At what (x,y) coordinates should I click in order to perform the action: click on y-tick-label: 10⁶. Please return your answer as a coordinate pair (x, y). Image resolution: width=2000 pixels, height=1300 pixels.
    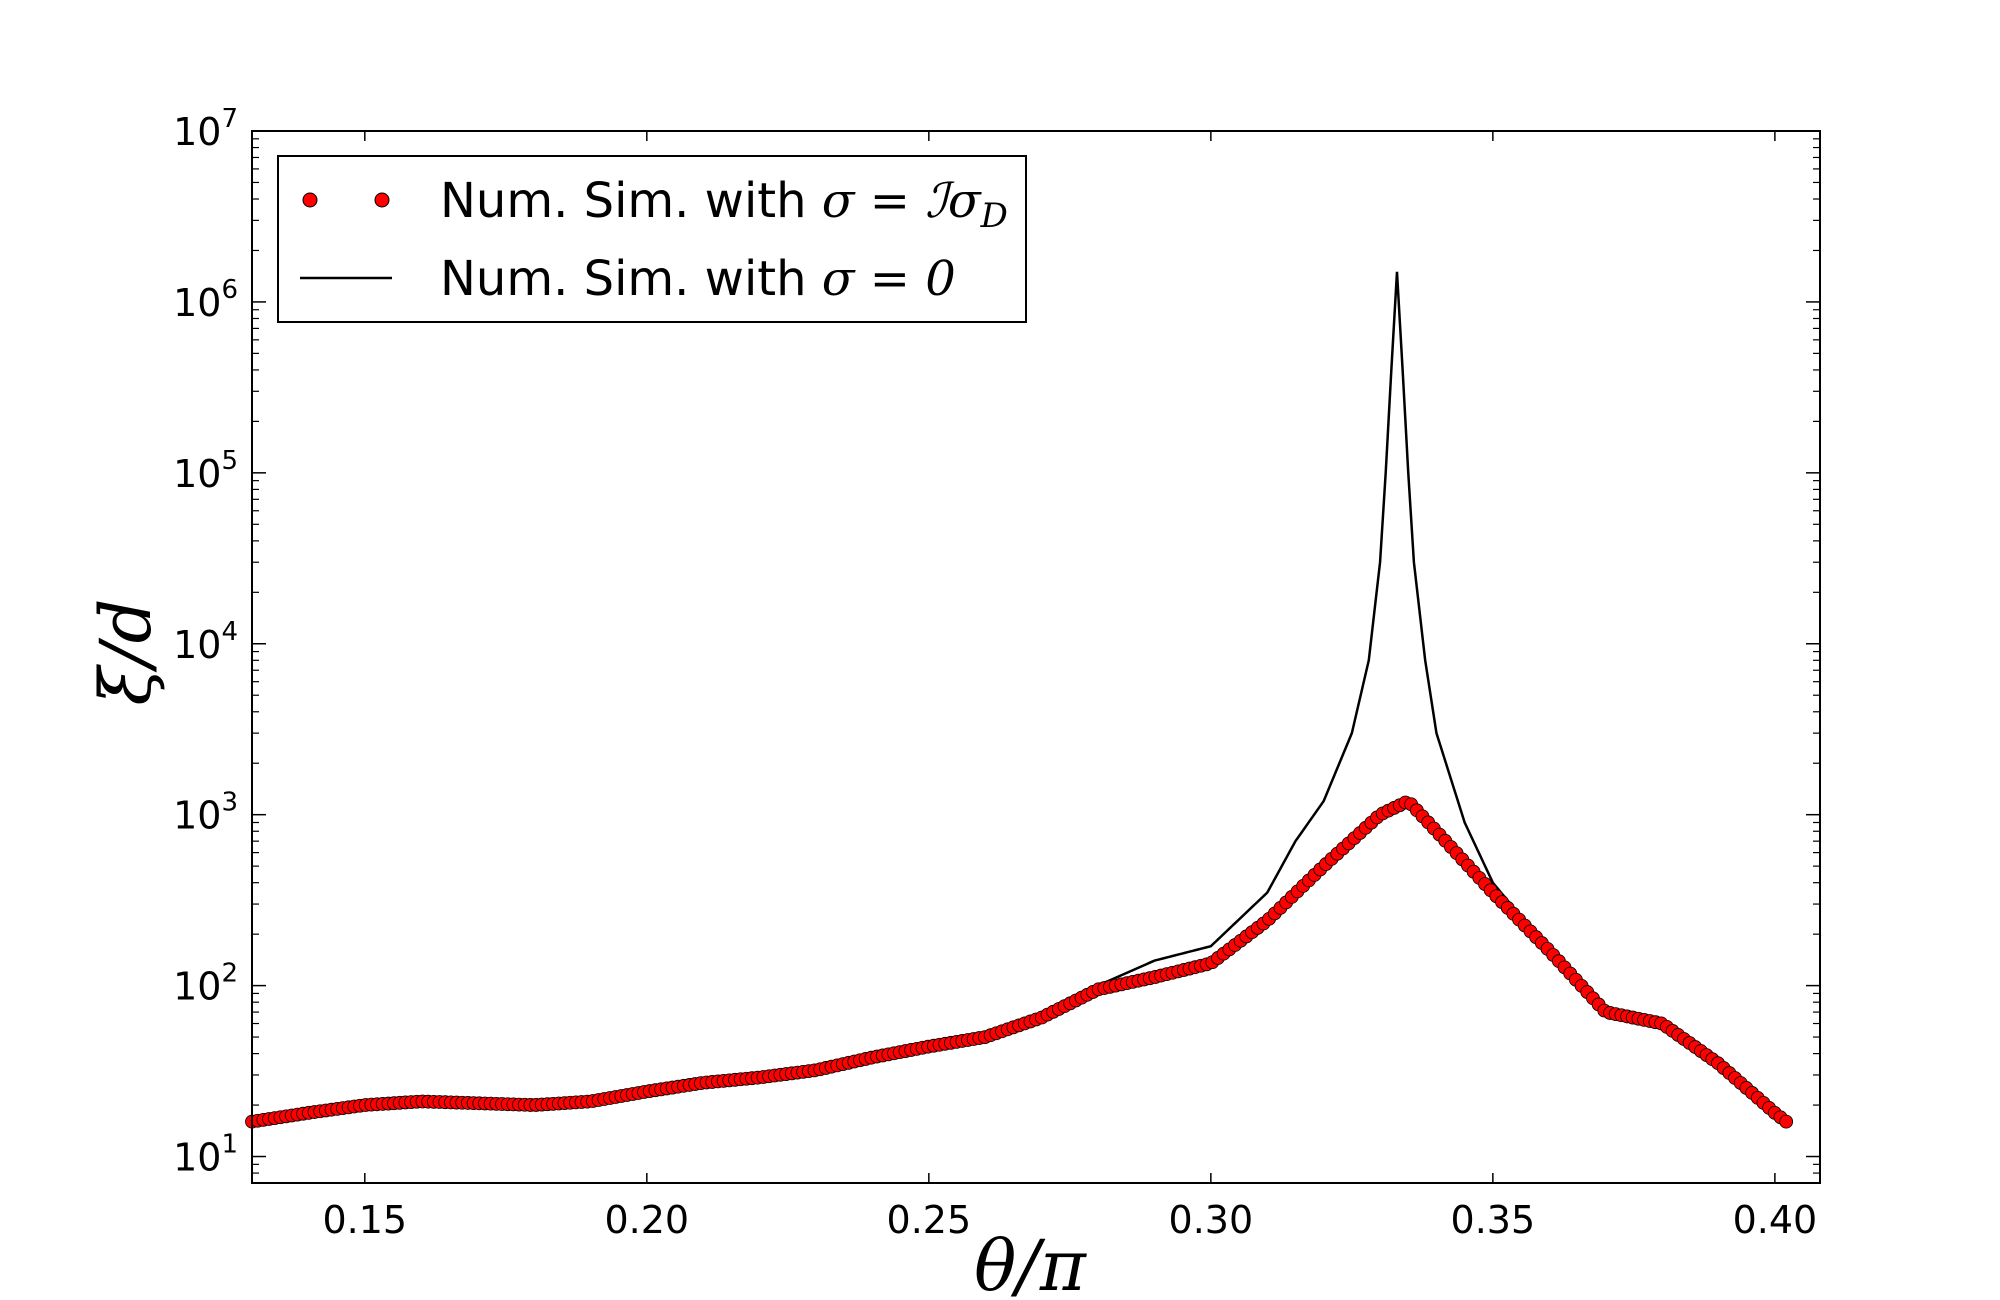
    Looking at the image, I should click on (205, 300).